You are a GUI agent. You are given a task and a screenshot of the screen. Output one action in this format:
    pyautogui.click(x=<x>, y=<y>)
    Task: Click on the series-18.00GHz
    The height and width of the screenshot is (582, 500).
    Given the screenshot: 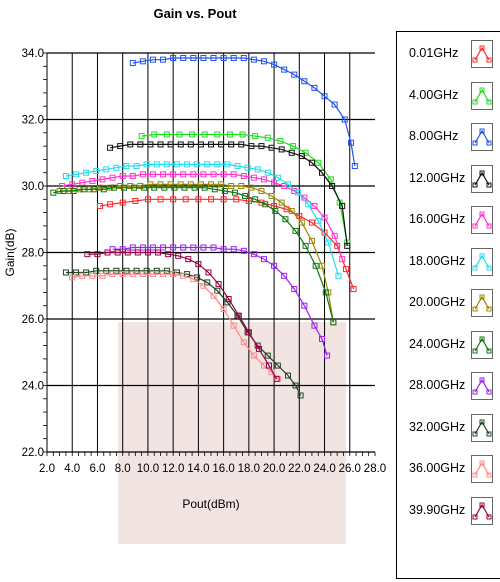 What is the action you would take?
    pyautogui.click(x=202, y=220)
    